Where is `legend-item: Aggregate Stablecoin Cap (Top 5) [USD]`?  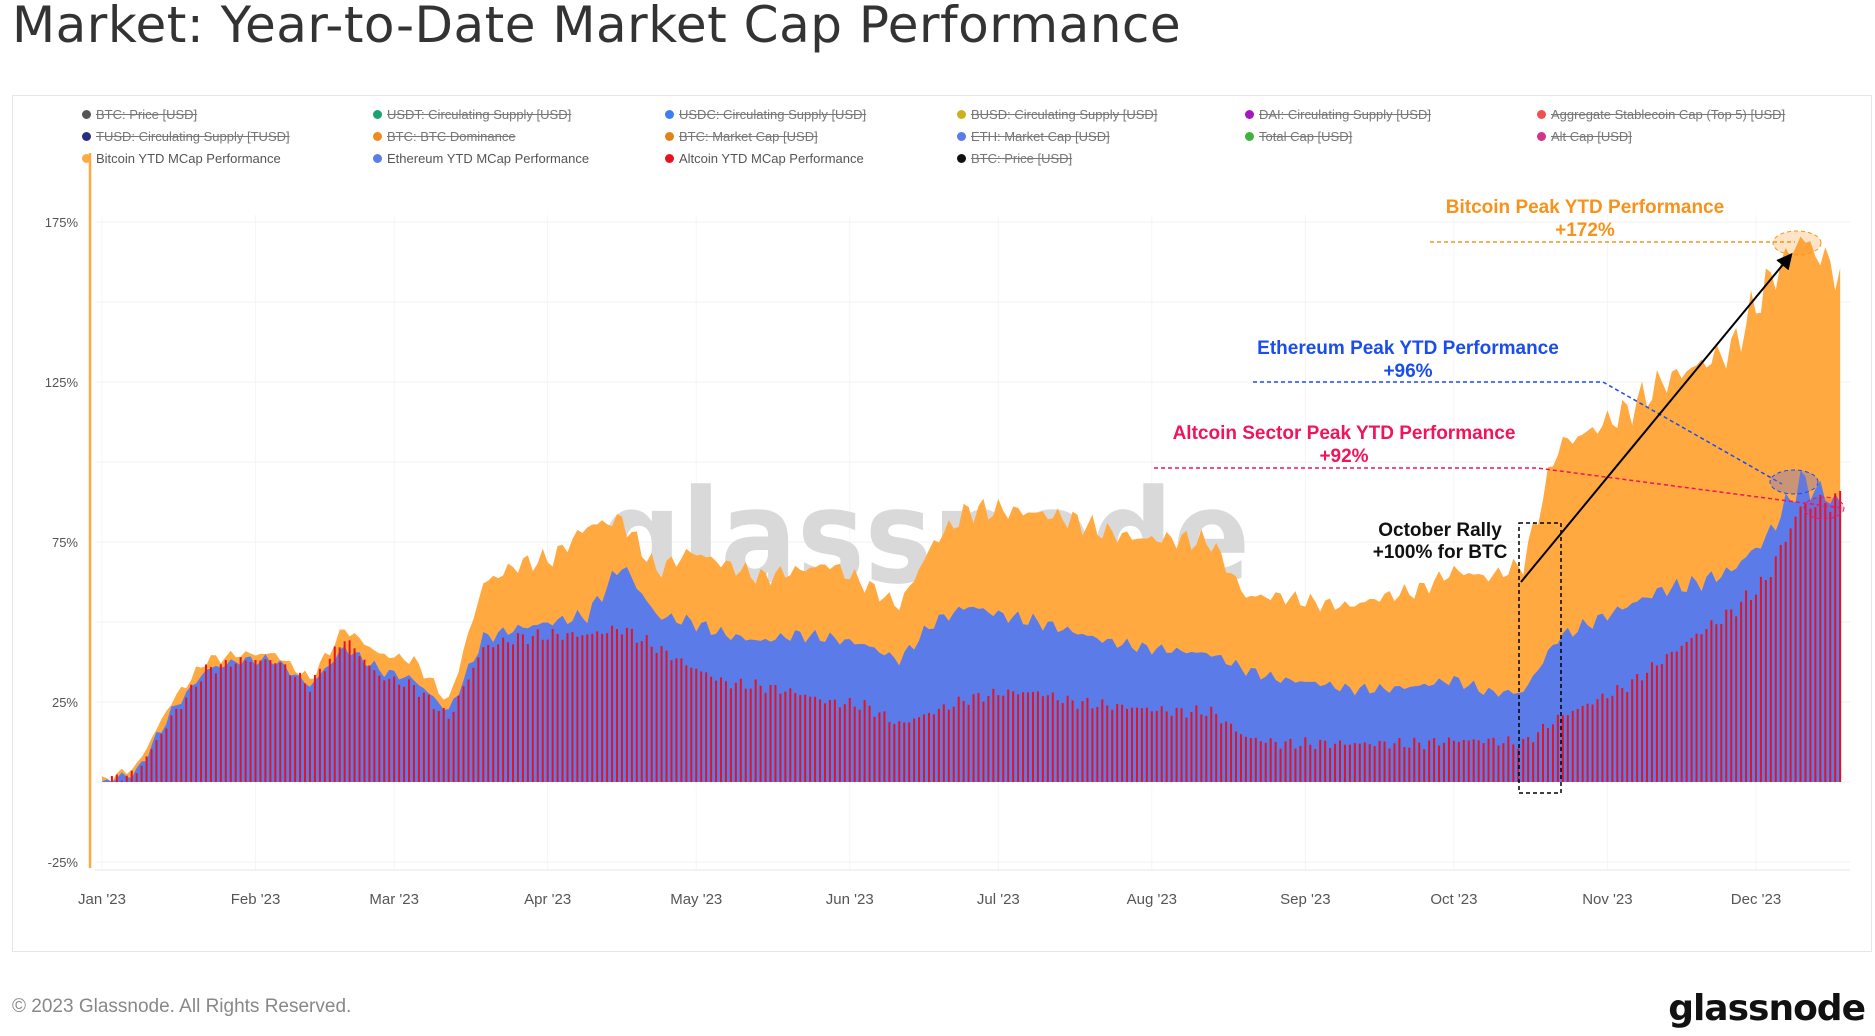
legend-item: Aggregate Stablecoin Cap (Top 5) [USD] is located at coordinates (1661, 114).